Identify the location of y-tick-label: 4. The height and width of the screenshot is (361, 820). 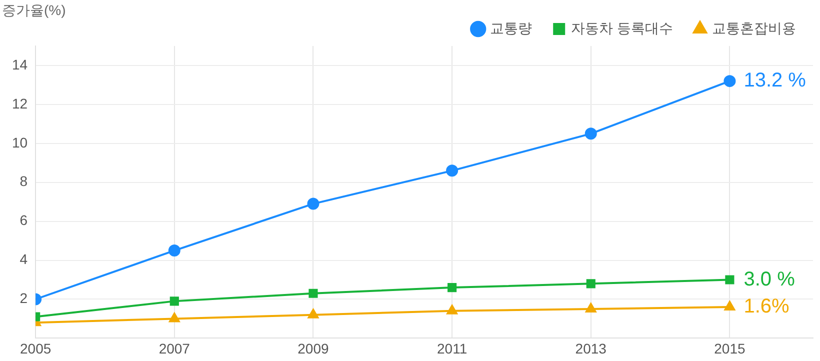
(24, 259).